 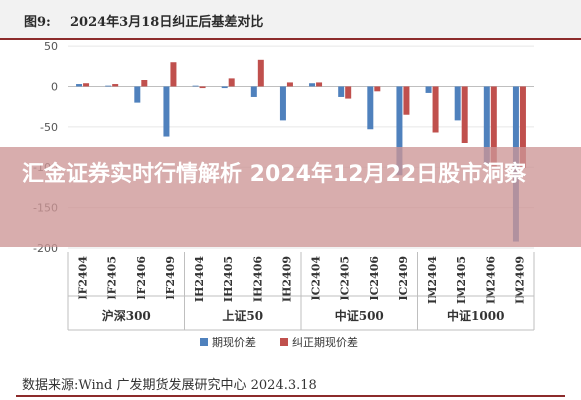 What do you see at coordinates (169, 385) in the screenshot?
I see `source-note: 数据来源:Wind 广发期货发展研究中心 2024.3.18` at bounding box center [169, 385].